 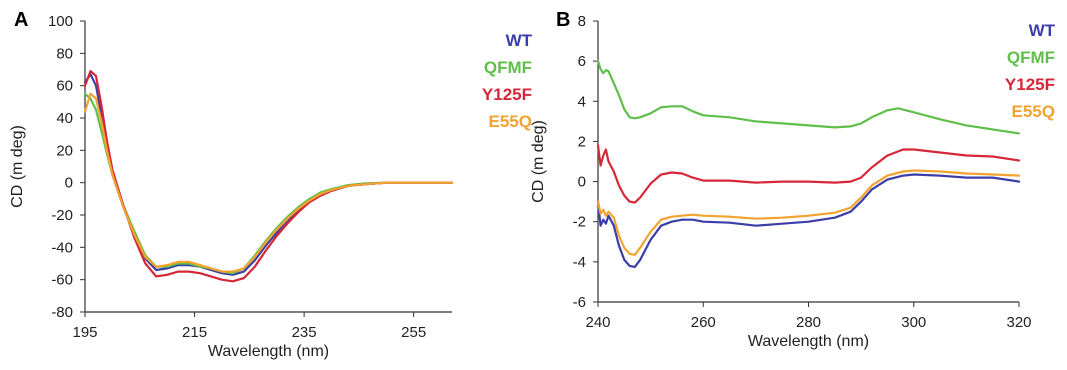 I want to click on y-tick-label: -4, so click(x=579, y=262).